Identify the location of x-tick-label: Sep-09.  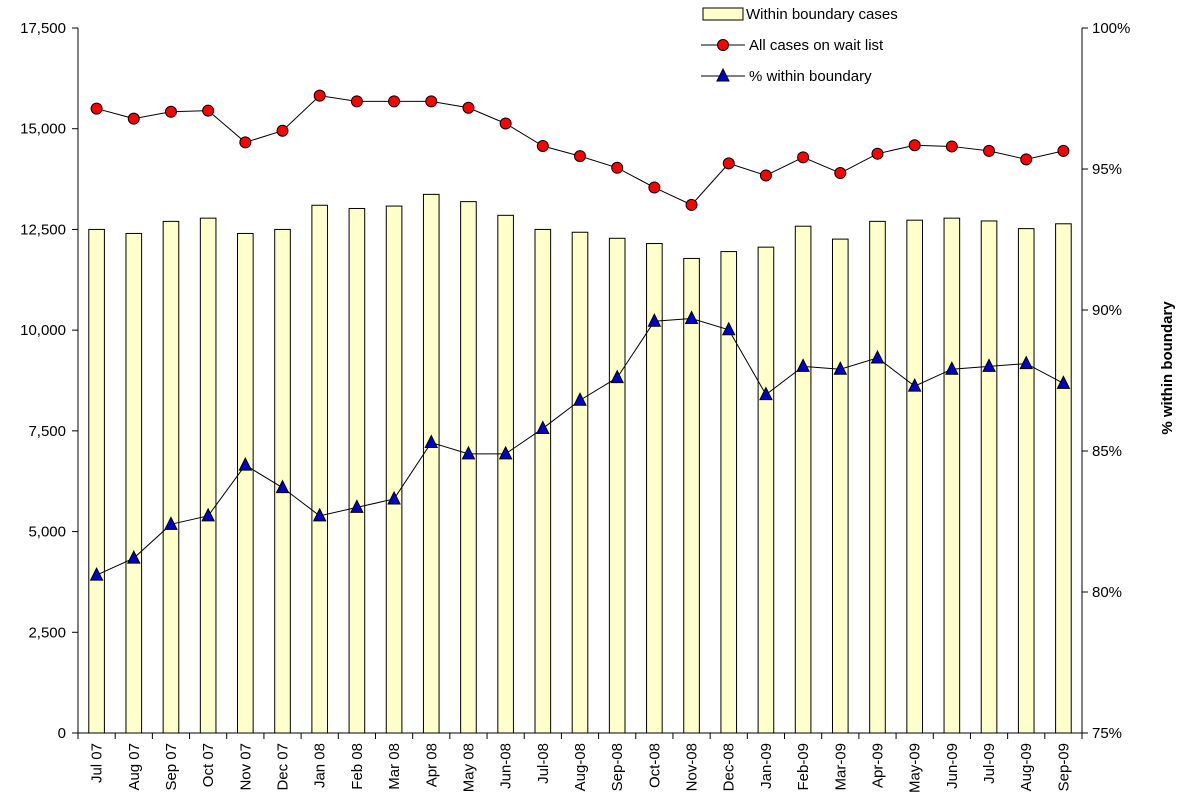
(1063, 767).